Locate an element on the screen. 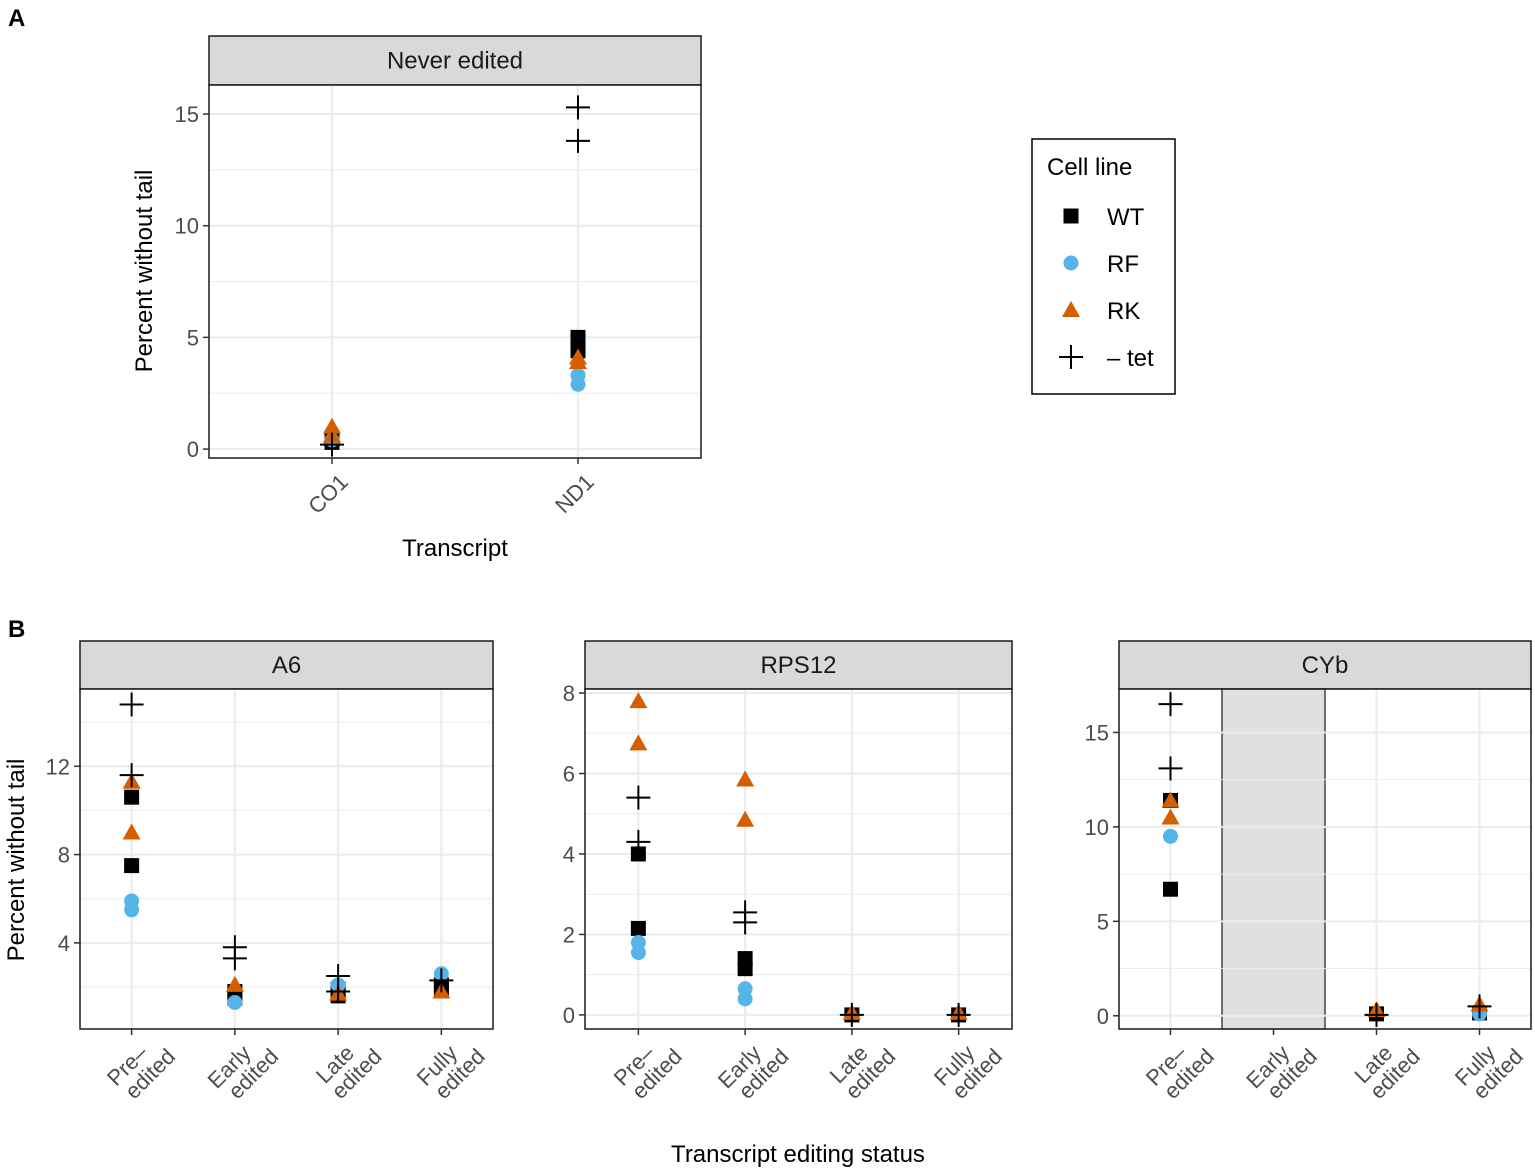 This screenshot has width=1535, height=1170. facet-title: A6 is located at coordinates (286, 665).